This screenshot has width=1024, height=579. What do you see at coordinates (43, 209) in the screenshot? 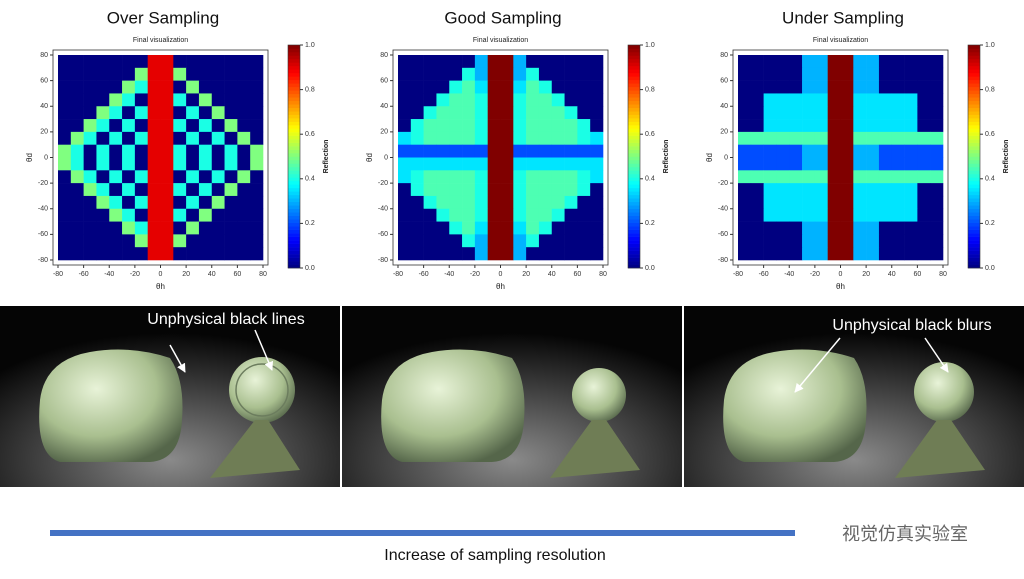
I see `y-tick-label: -40` at bounding box center [43, 209].